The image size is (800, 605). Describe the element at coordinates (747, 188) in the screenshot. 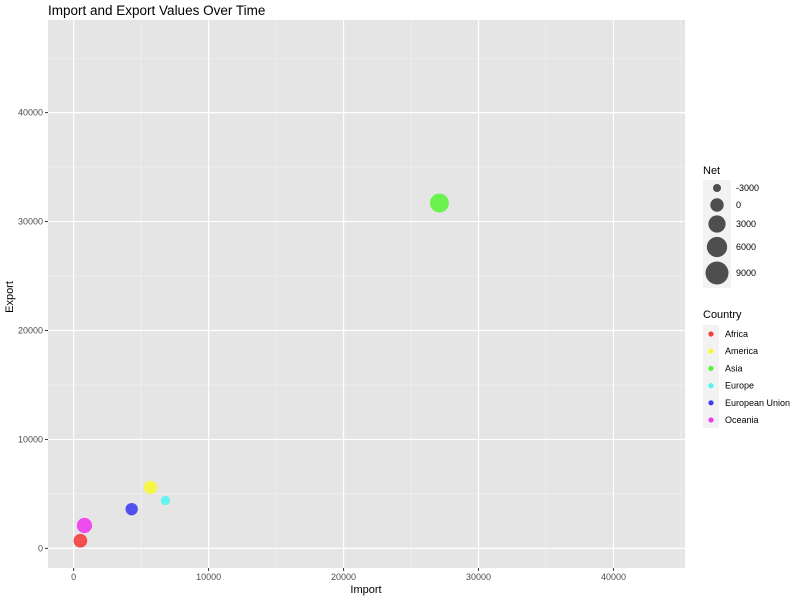

I see `size-legend-label: -3000` at that location.